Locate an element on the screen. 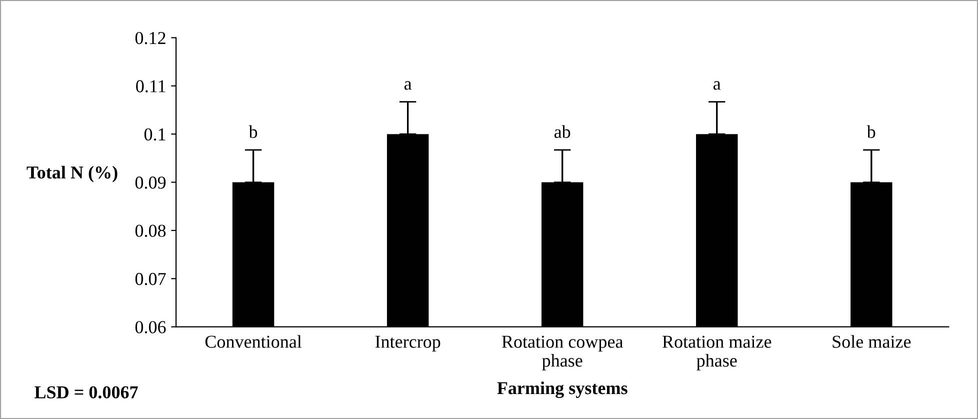 This screenshot has height=419, width=978. y-axis-title: Total N (%) is located at coordinates (72, 174).